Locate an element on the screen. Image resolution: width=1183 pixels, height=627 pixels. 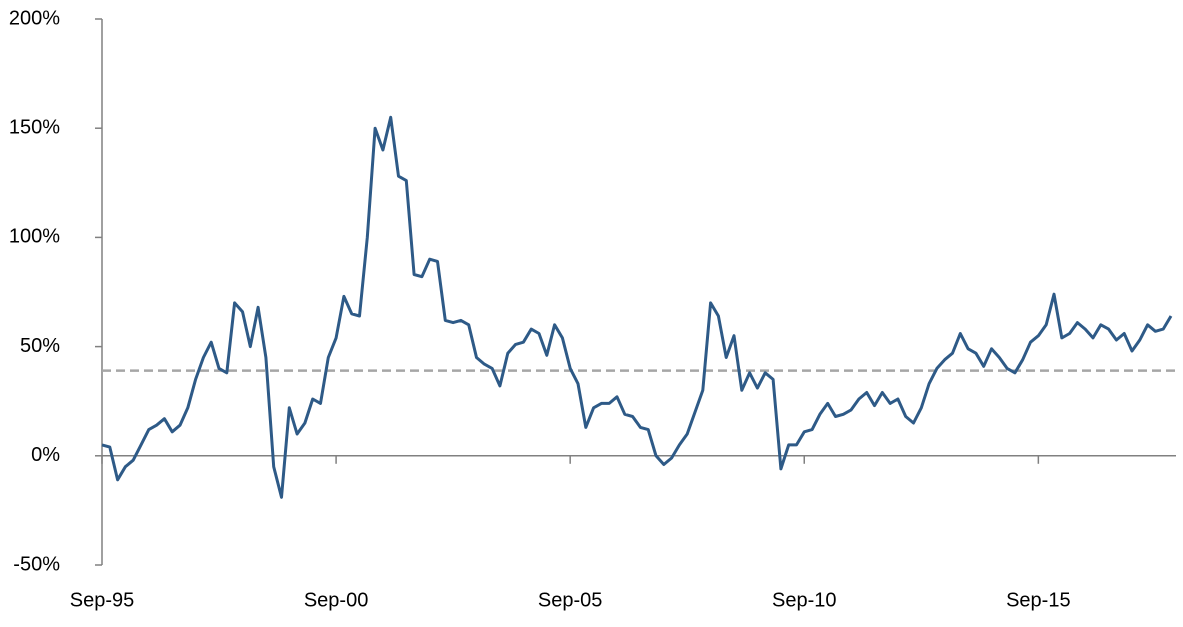
x-tick-label: Sep-15 is located at coordinates (1038, 600).